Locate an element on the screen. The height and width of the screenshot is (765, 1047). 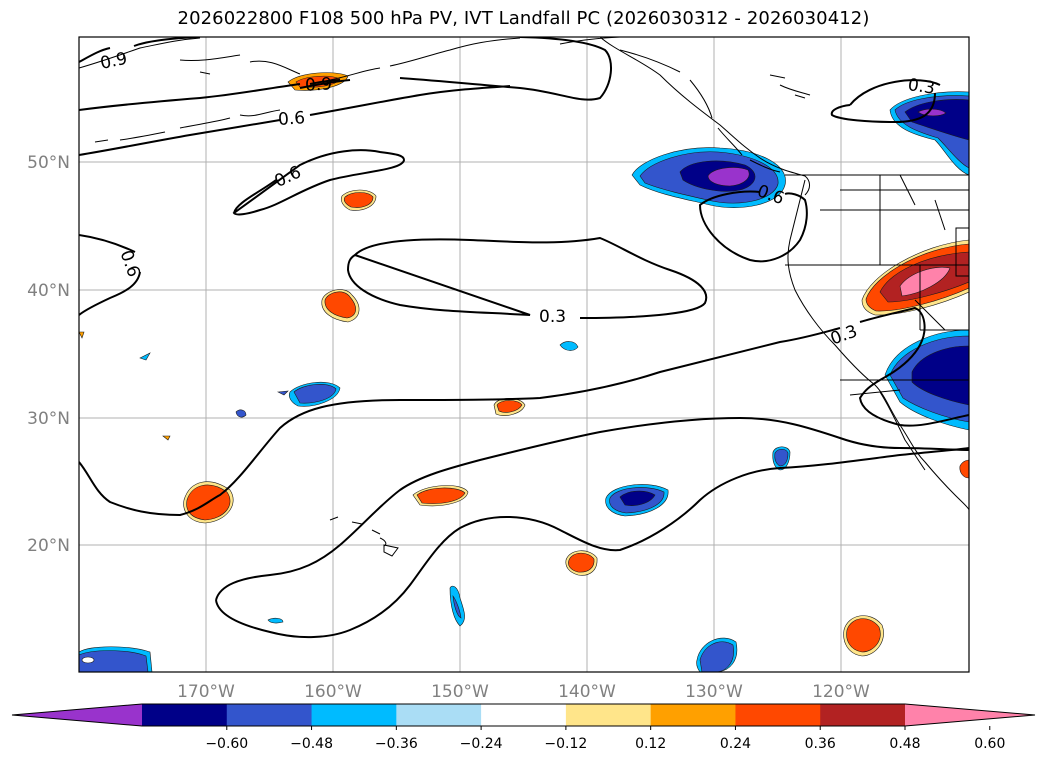
colorbar-tick-label: 0.12 is located at coordinates (650, 744).